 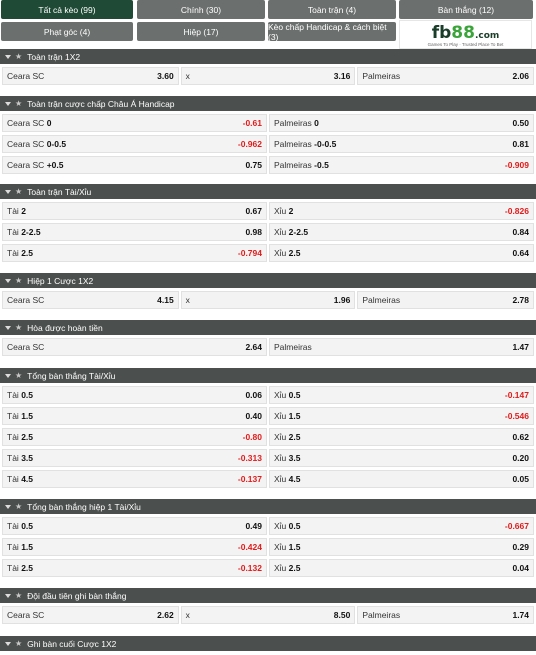 What do you see at coordinates (268, 76) in the screenshot?
I see `odds-cell: x 3.16` at bounding box center [268, 76].